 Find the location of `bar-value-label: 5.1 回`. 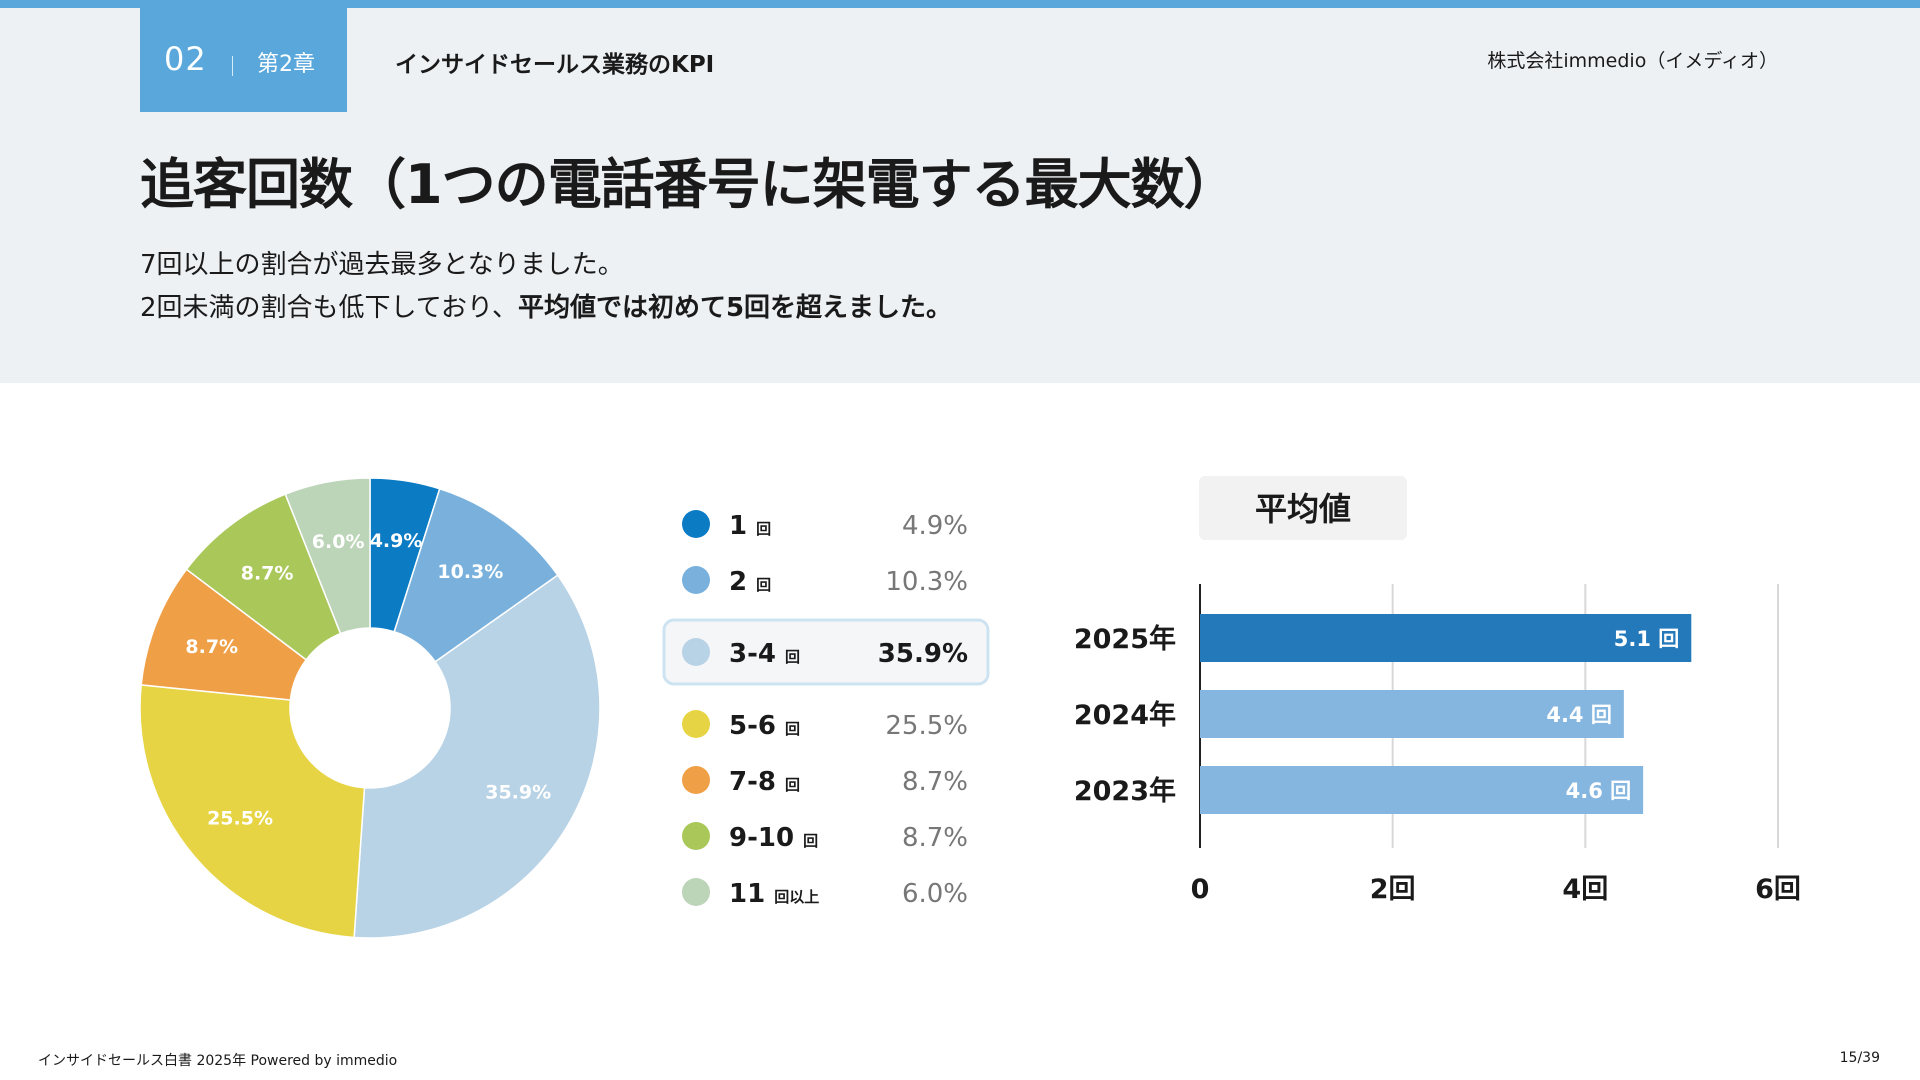

bar-value-label: 5.1 回 is located at coordinates (1647, 639).